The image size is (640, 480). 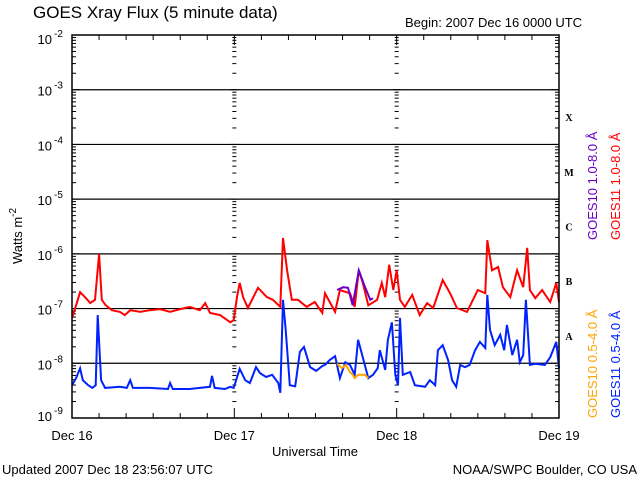 I want to click on y-tick-exponent: -8, so click(x=58, y=359).